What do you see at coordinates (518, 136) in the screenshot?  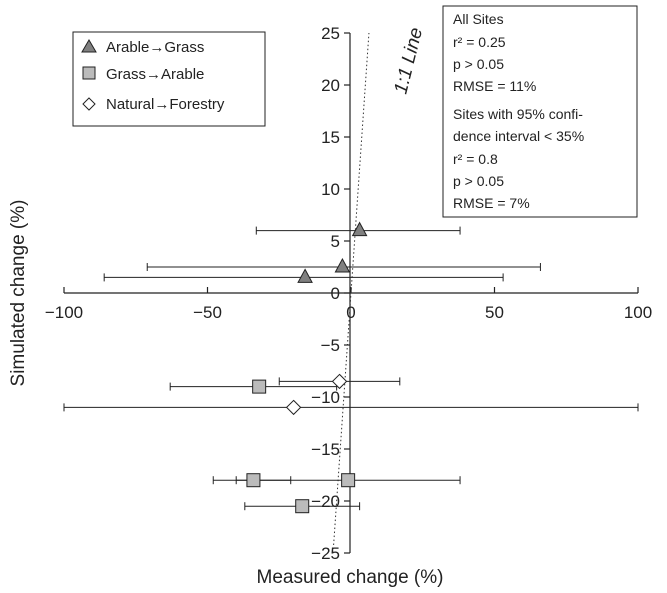 I see `stats-line-5: dence interval < 35%` at bounding box center [518, 136].